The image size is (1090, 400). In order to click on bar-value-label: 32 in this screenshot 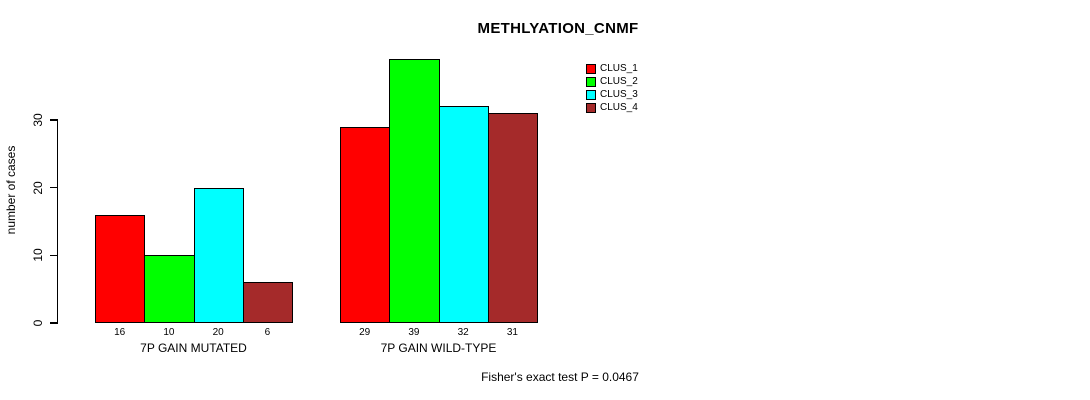, I will do `click(463, 332)`.